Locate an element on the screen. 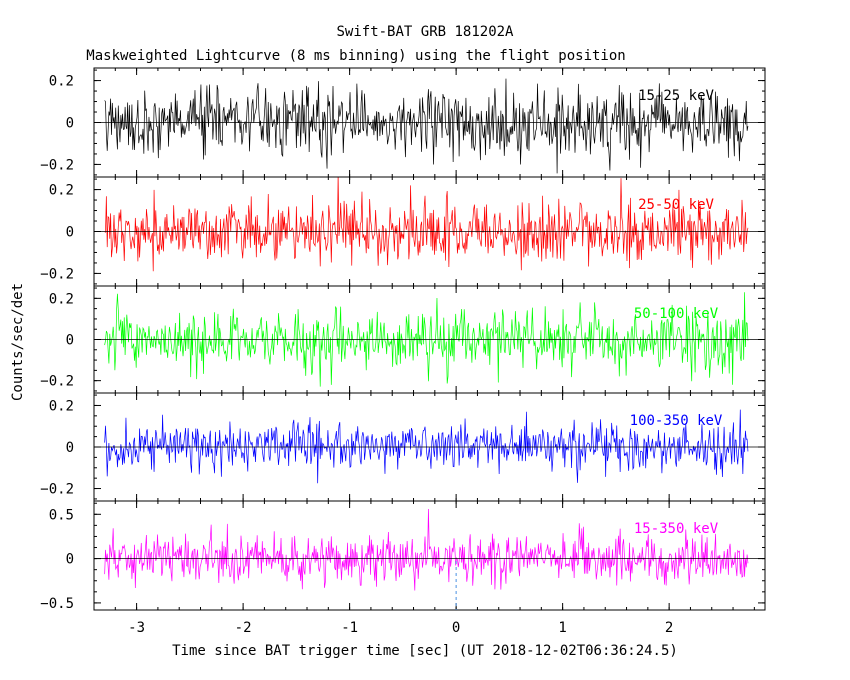  panel-15-350-kev: 15-350 keV 0.5 0 −0.5 is located at coordinates (403, 556).